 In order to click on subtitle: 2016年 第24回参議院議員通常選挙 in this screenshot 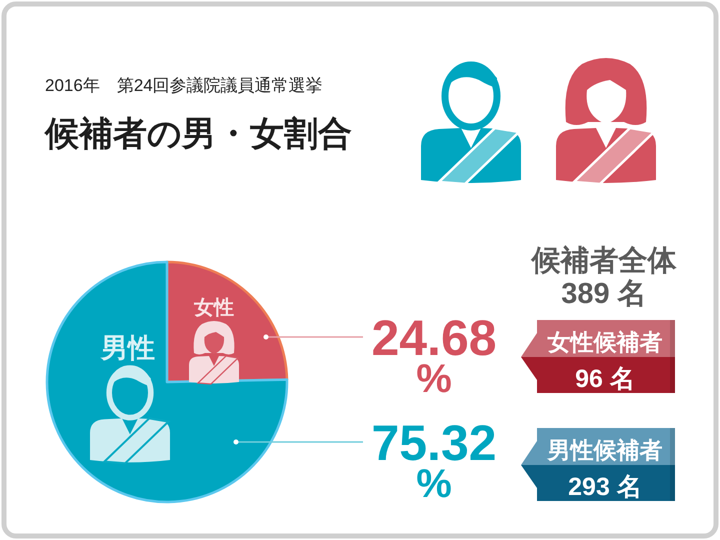, I will do `click(184, 85)`.